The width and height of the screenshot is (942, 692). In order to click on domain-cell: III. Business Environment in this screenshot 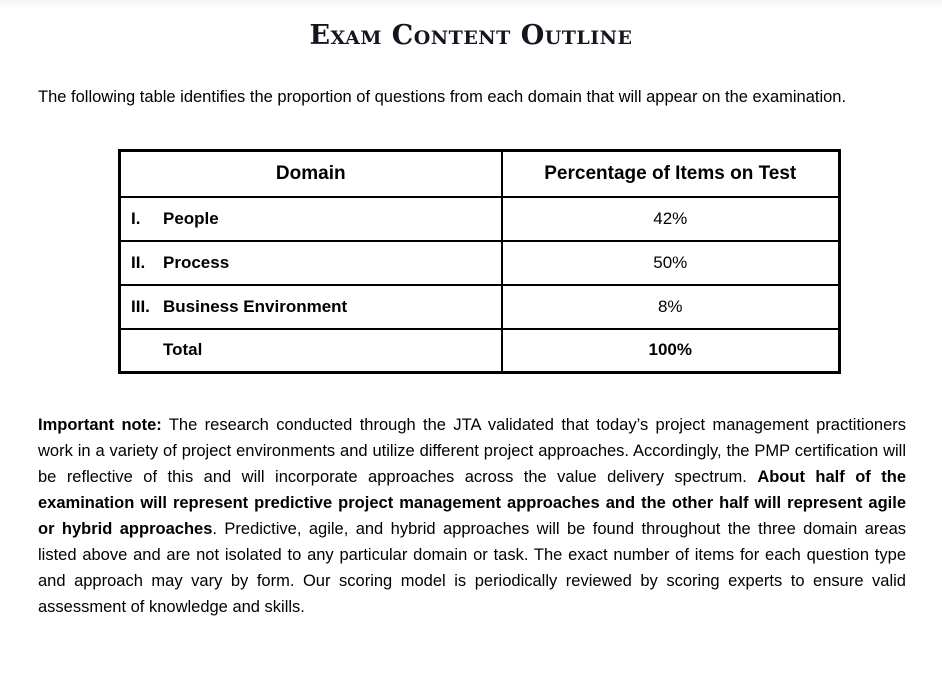, I will do `click(310, 306)`.